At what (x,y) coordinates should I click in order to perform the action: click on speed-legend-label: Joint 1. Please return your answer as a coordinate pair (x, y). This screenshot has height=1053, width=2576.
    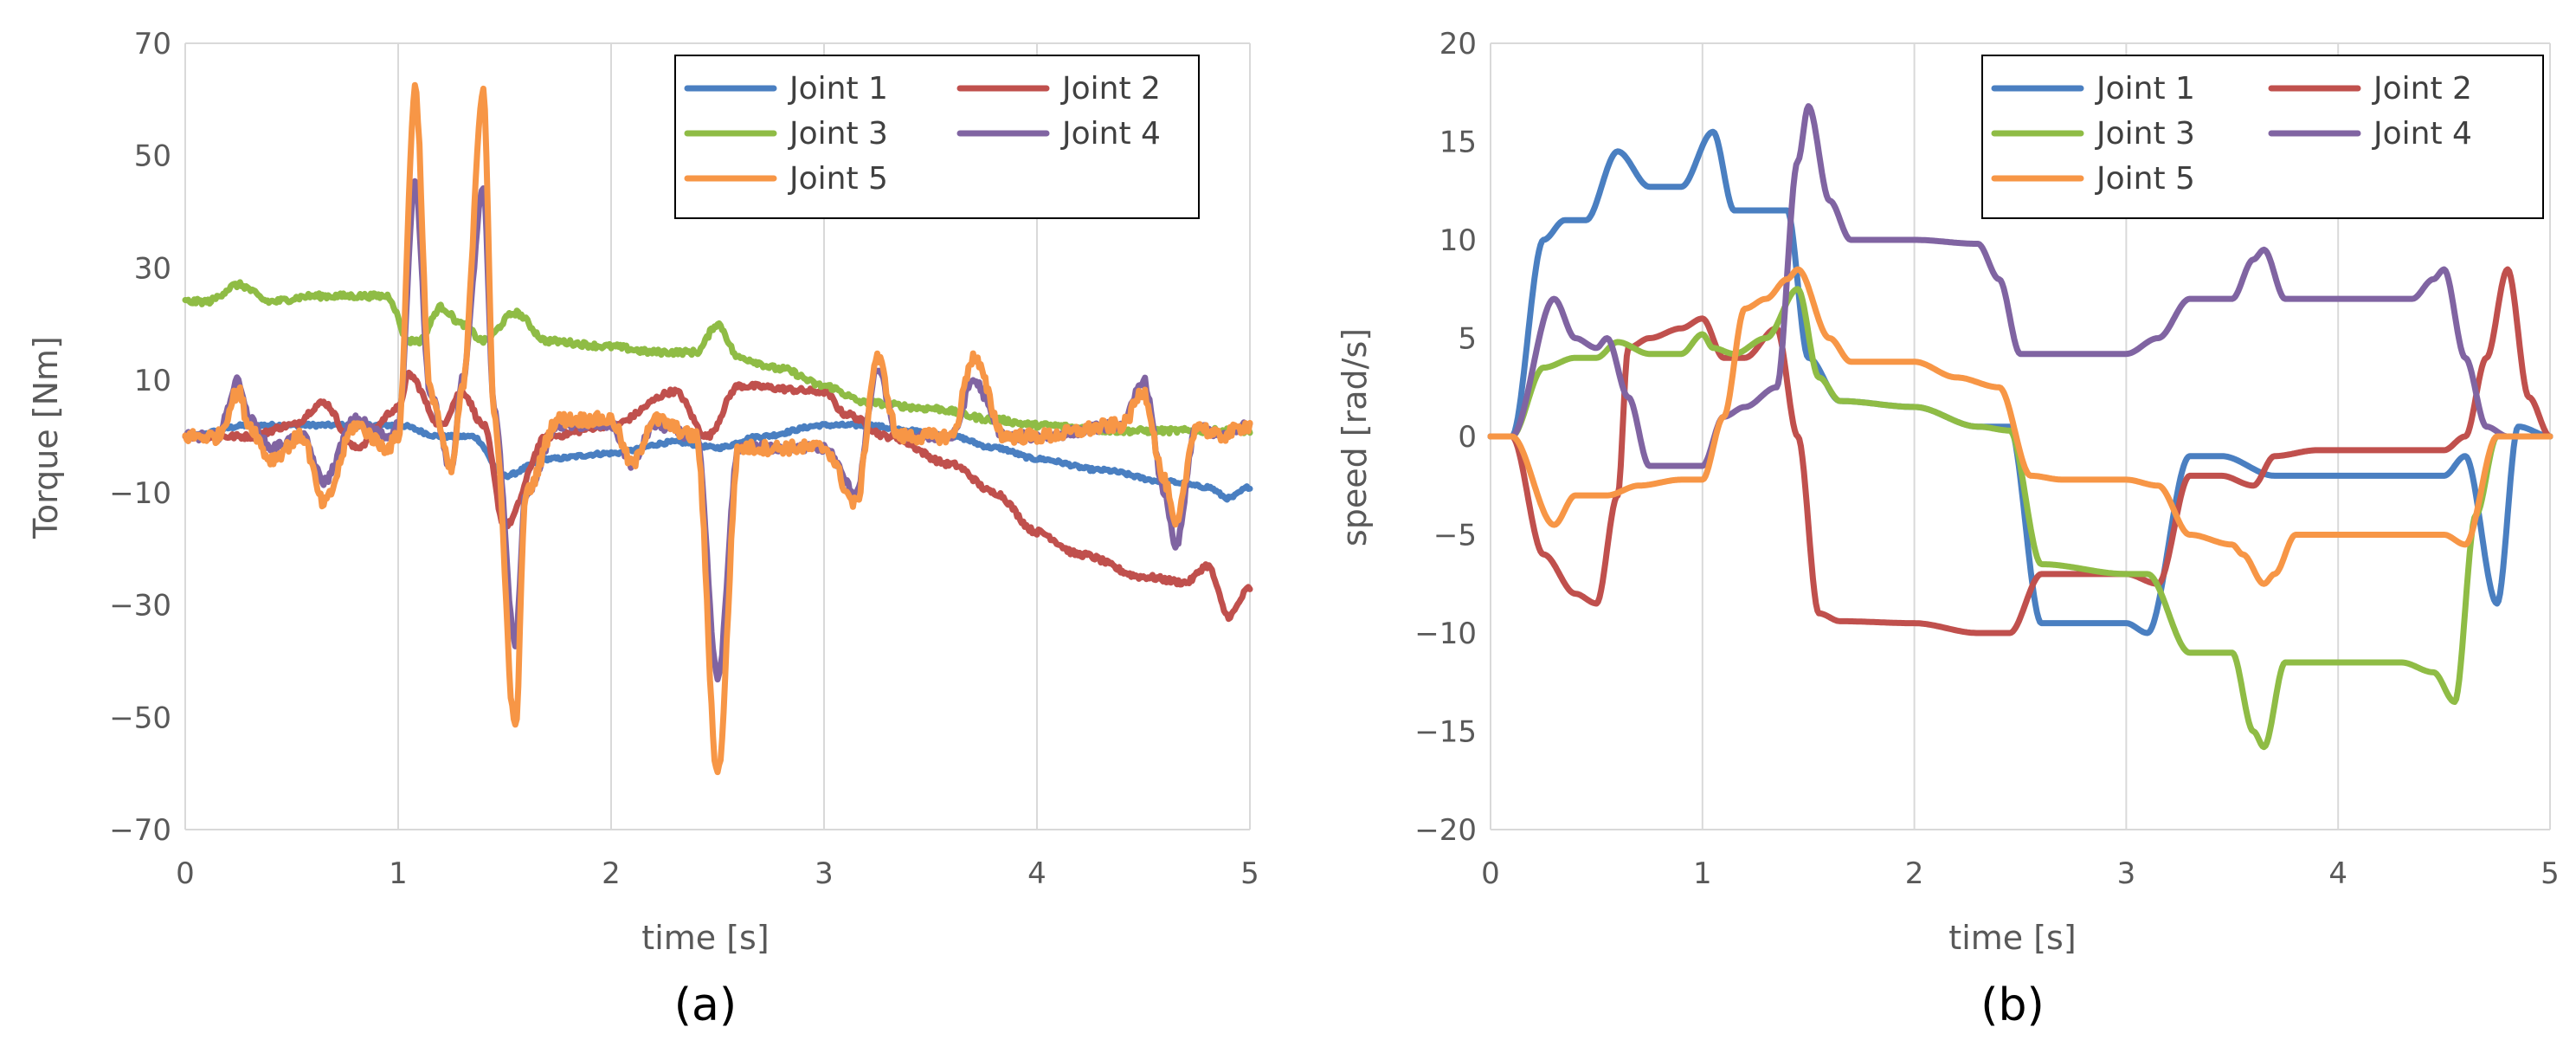
    Looking at the image, I should click on (2145, 89).